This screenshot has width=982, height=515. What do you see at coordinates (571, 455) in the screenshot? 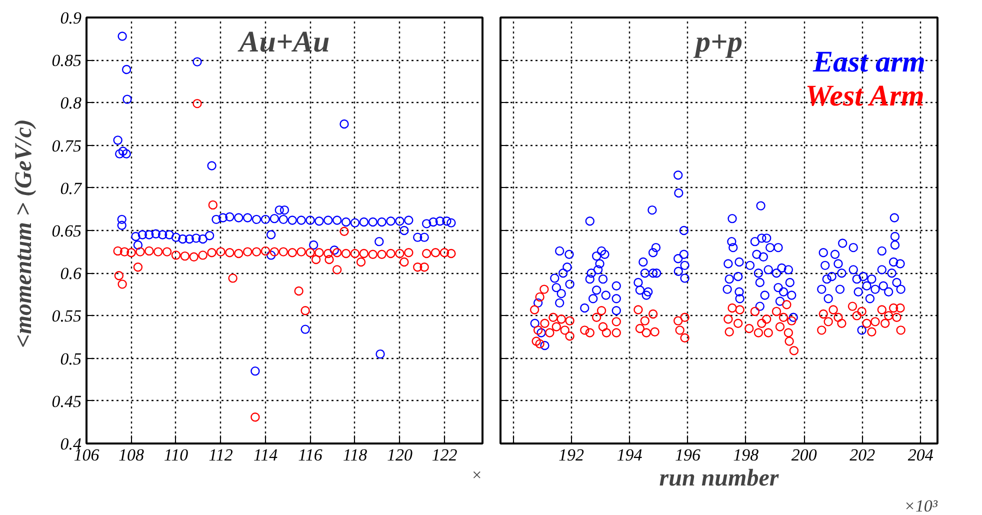
I see `x-tick-label: 192` at bounding box center [571, 455].